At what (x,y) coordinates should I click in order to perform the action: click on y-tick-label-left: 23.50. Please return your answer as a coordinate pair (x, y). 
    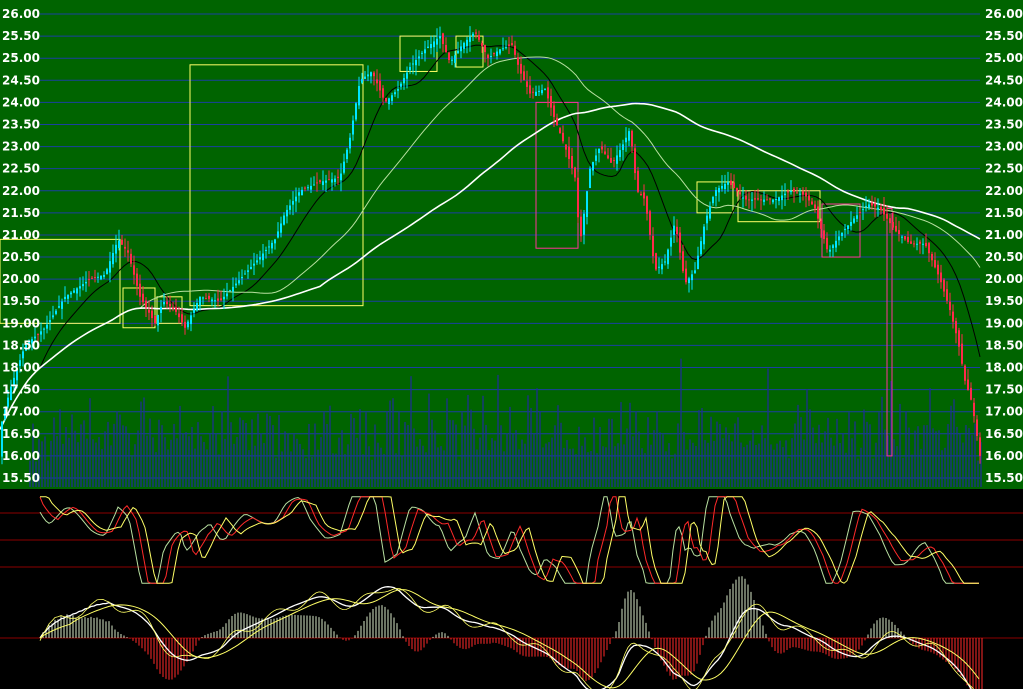
    Looking at the image, I should click on (21, 124).